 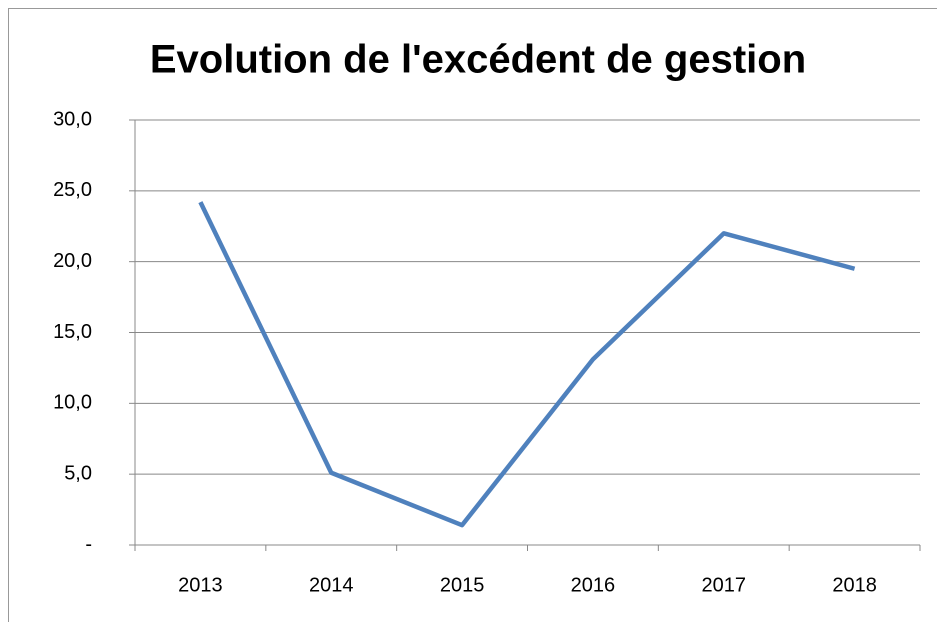 What do you see at coordinates (78, 473) in the screenshot?
I see `y-tick-label: 5,0` at bounding box center [78, 473].